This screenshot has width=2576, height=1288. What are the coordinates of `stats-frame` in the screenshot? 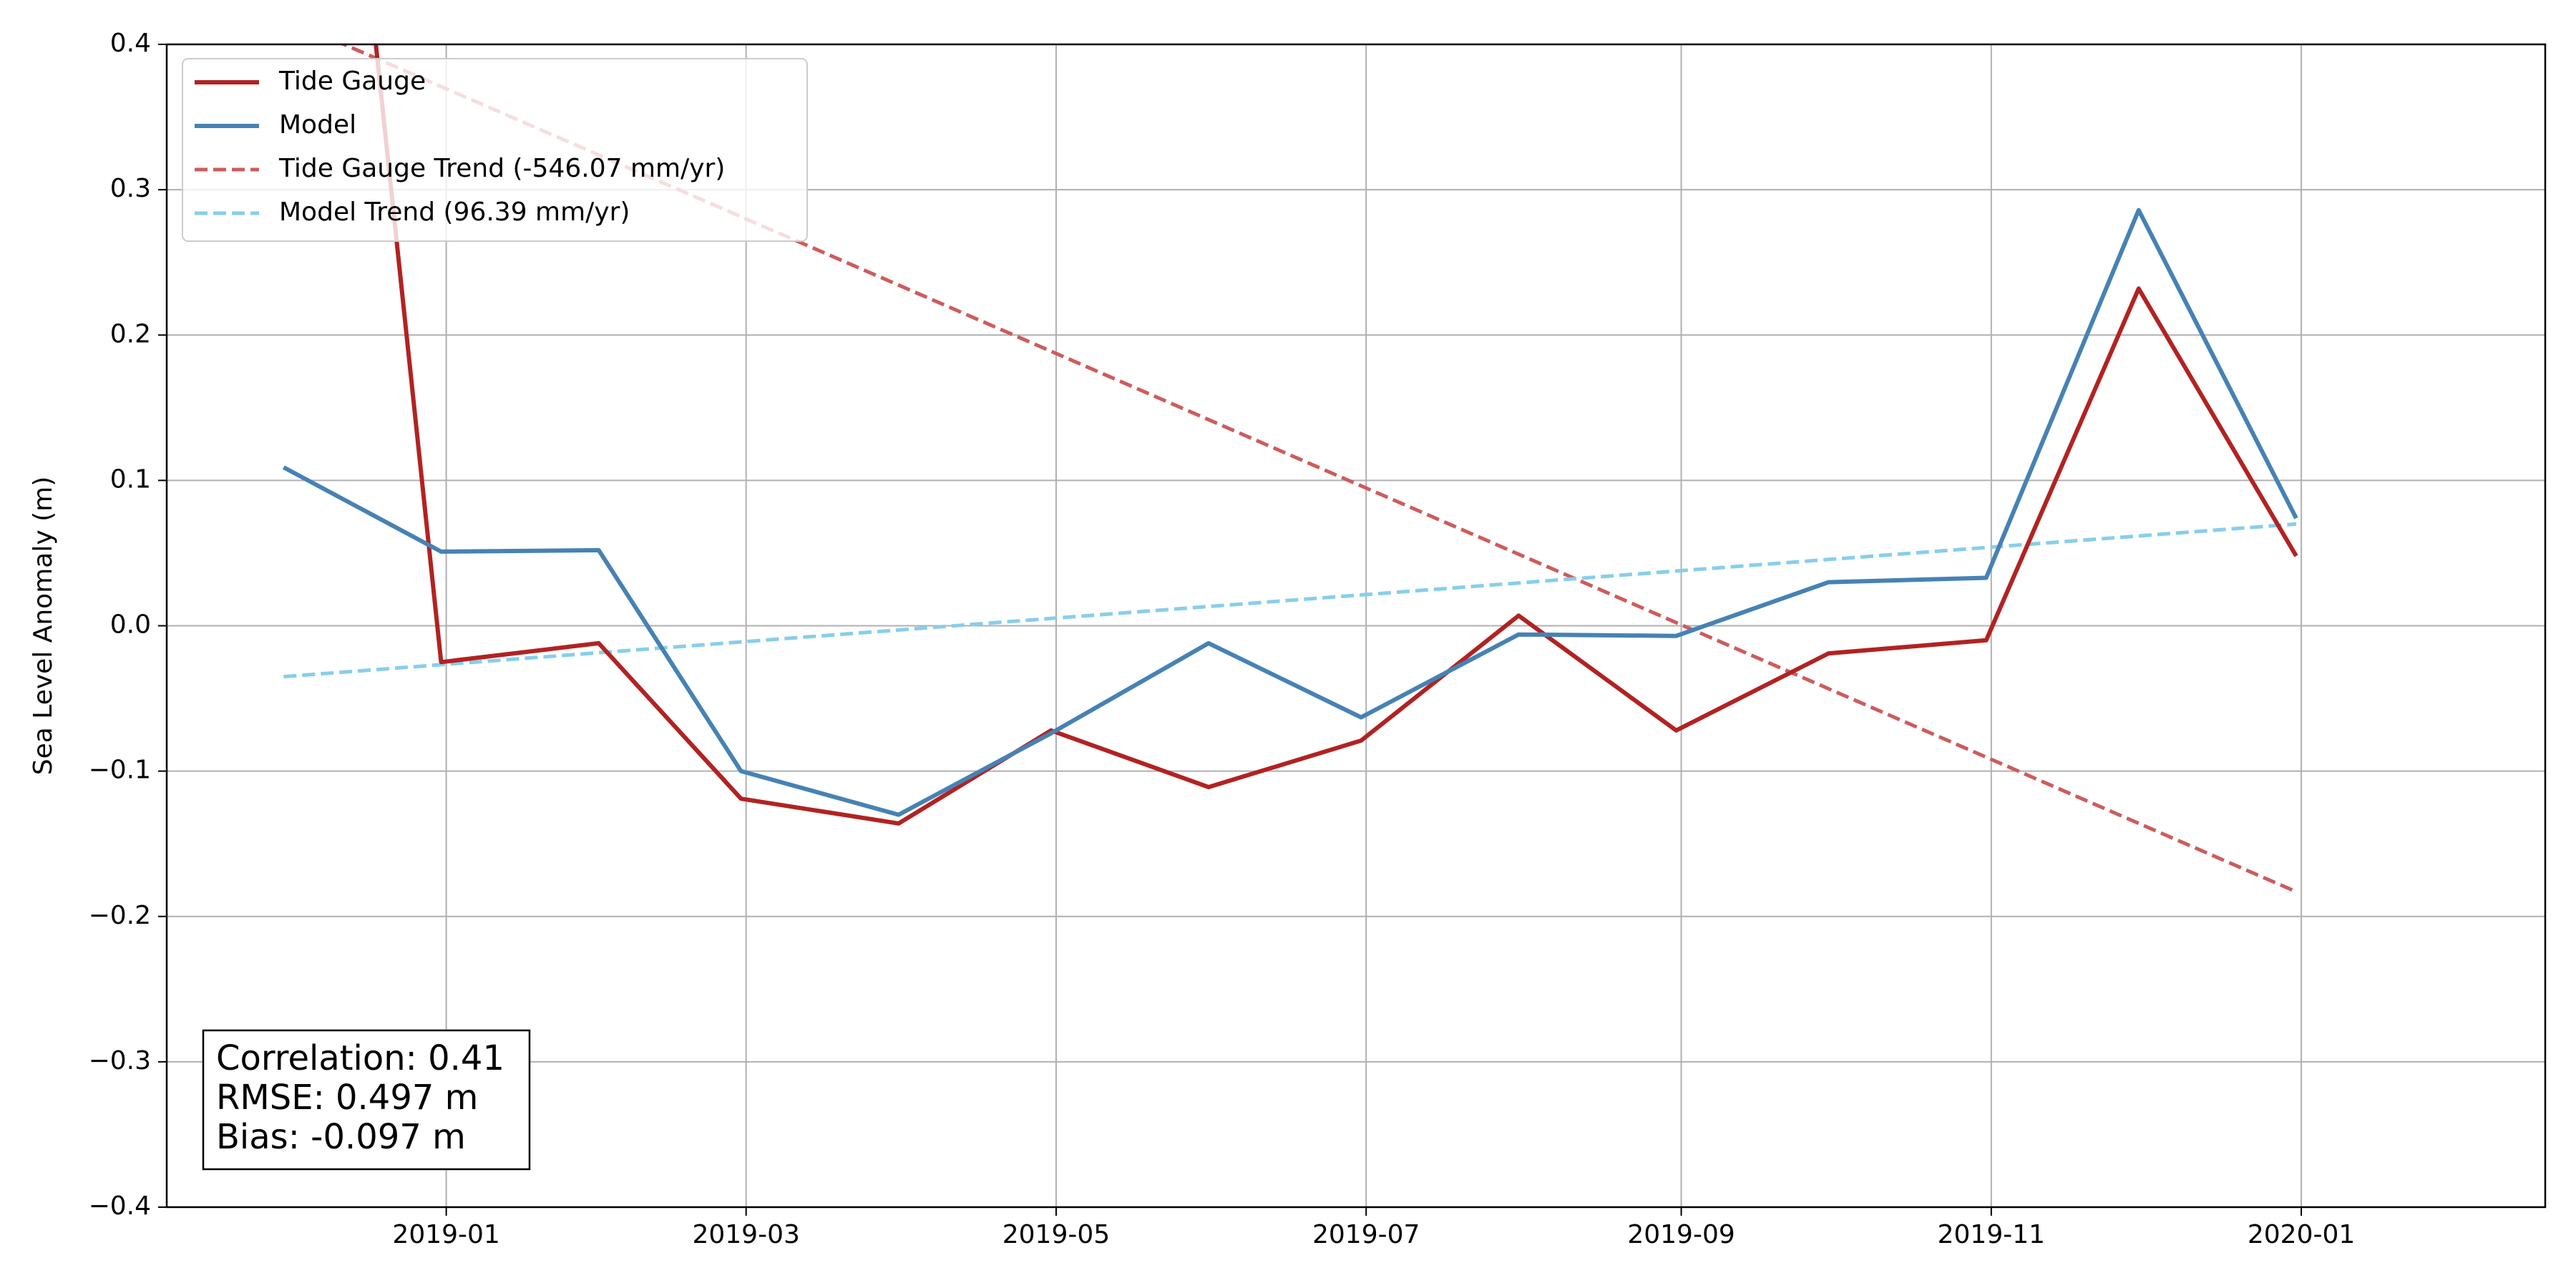 It's located at (366, 1100).